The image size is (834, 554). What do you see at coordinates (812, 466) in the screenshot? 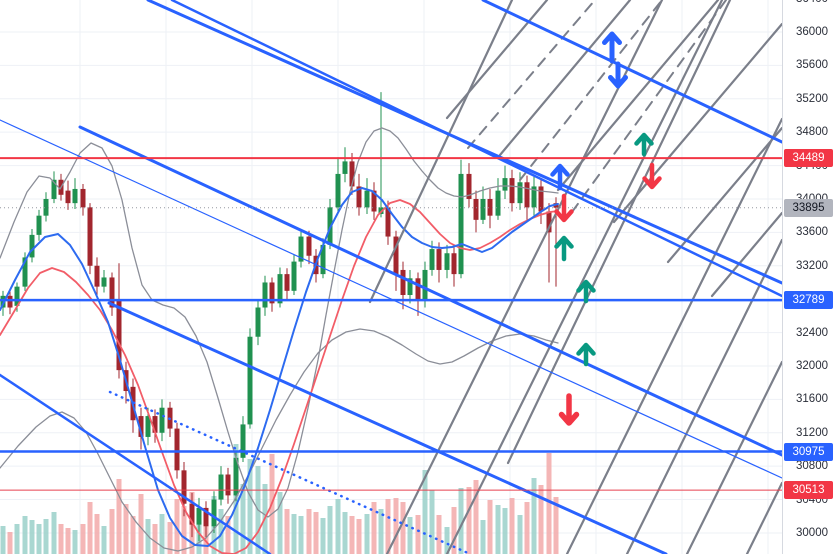
I see `price-tick-label: 30800` at bounding box center [812, 466].